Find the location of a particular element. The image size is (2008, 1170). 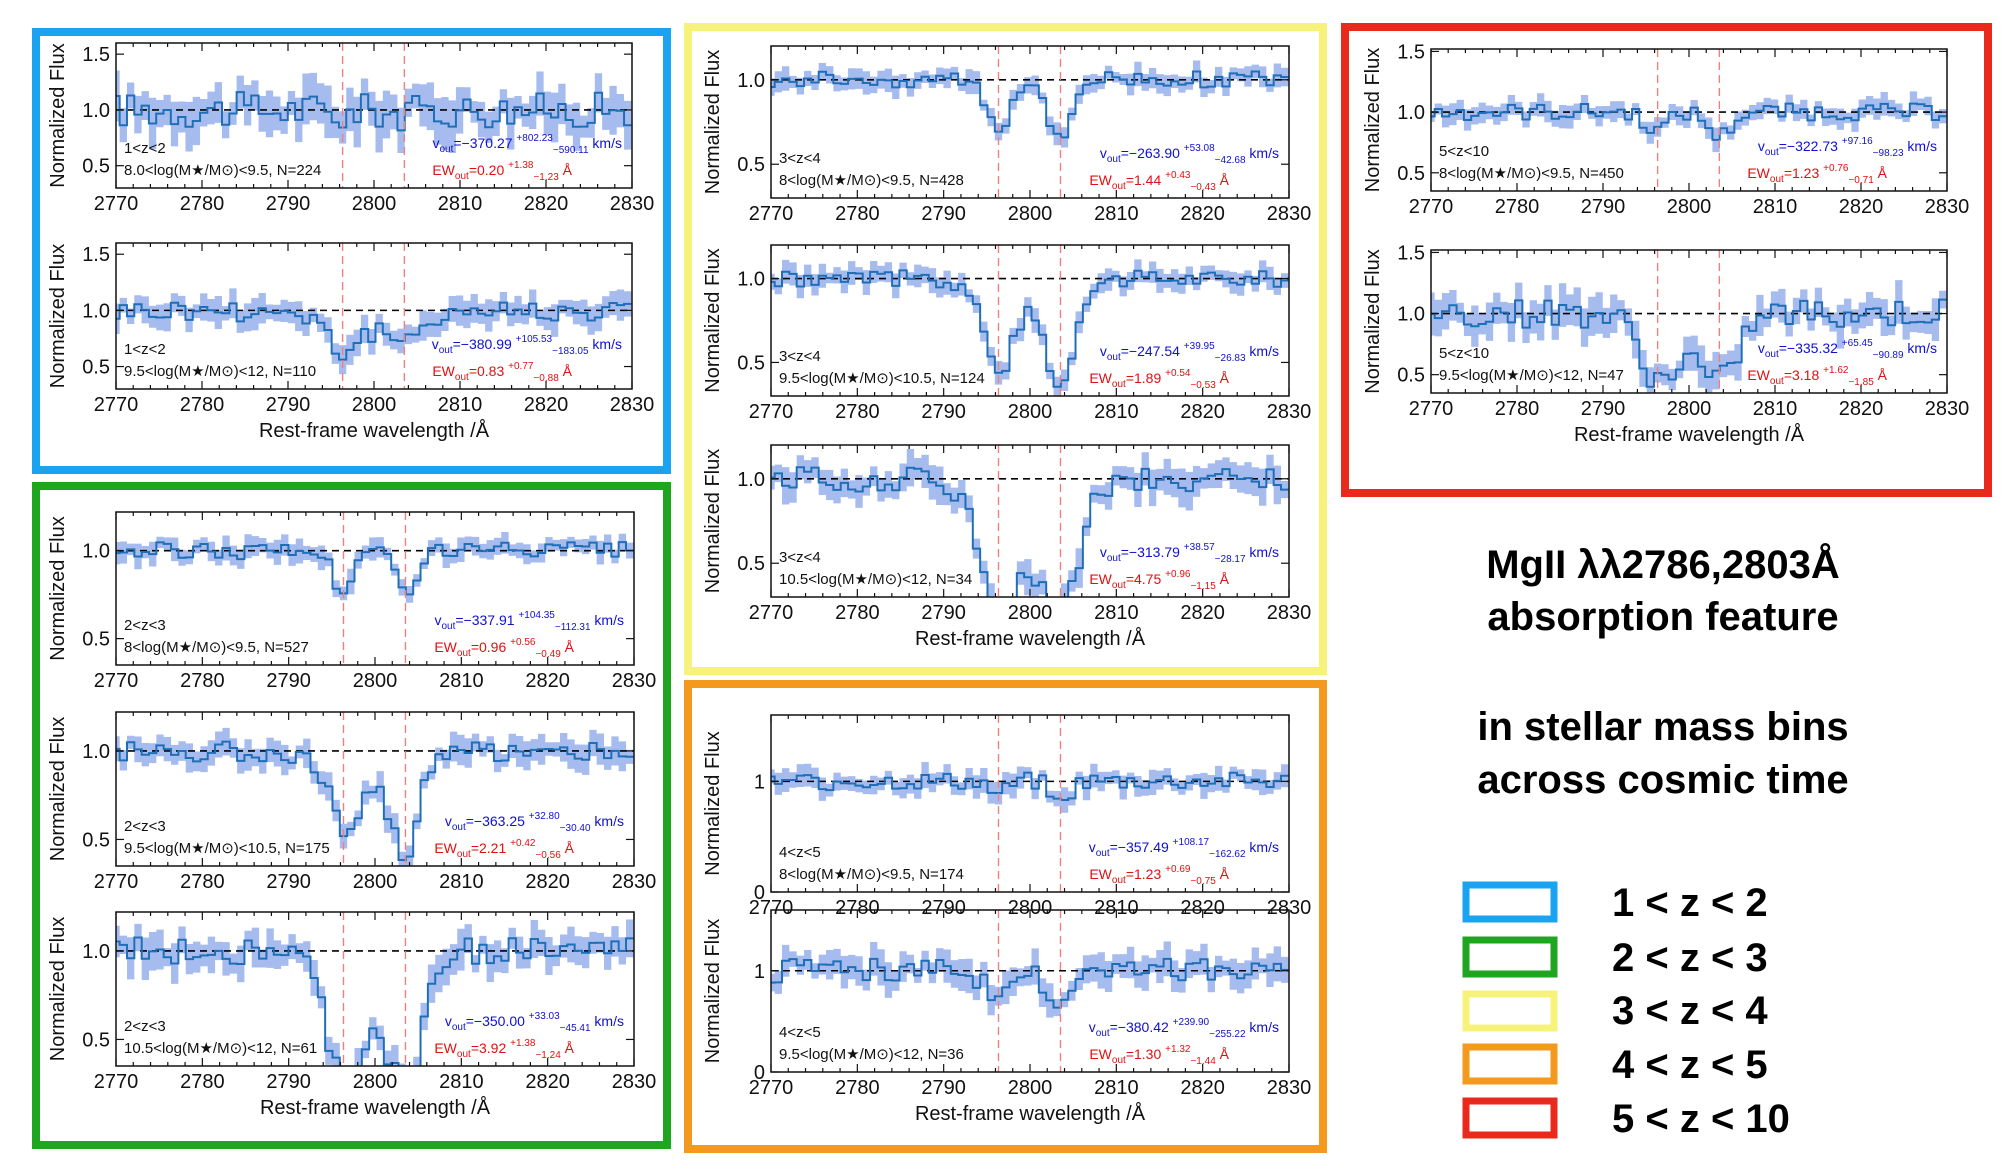

mass-bin-label: 10.5<log(M★/M⊙)<12, N=34 is located at coordinates (875, 579).